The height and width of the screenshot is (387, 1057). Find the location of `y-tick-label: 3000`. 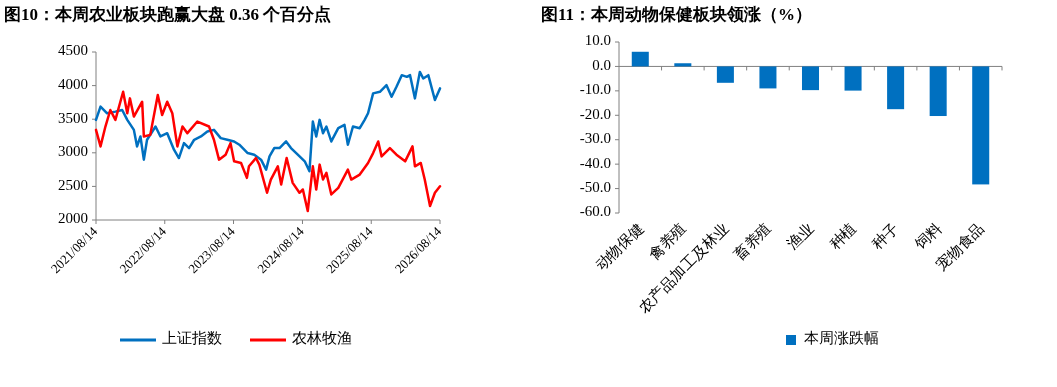

y-tick-label: 3000 is located at coordinates (73, 151).